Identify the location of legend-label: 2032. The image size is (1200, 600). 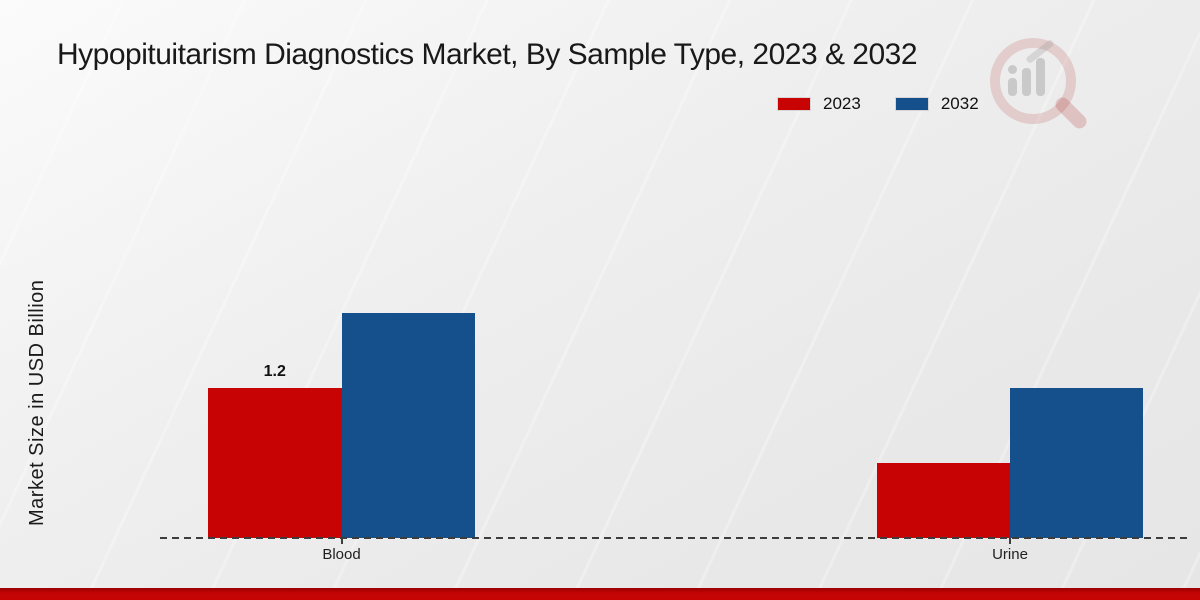
(959, 103).